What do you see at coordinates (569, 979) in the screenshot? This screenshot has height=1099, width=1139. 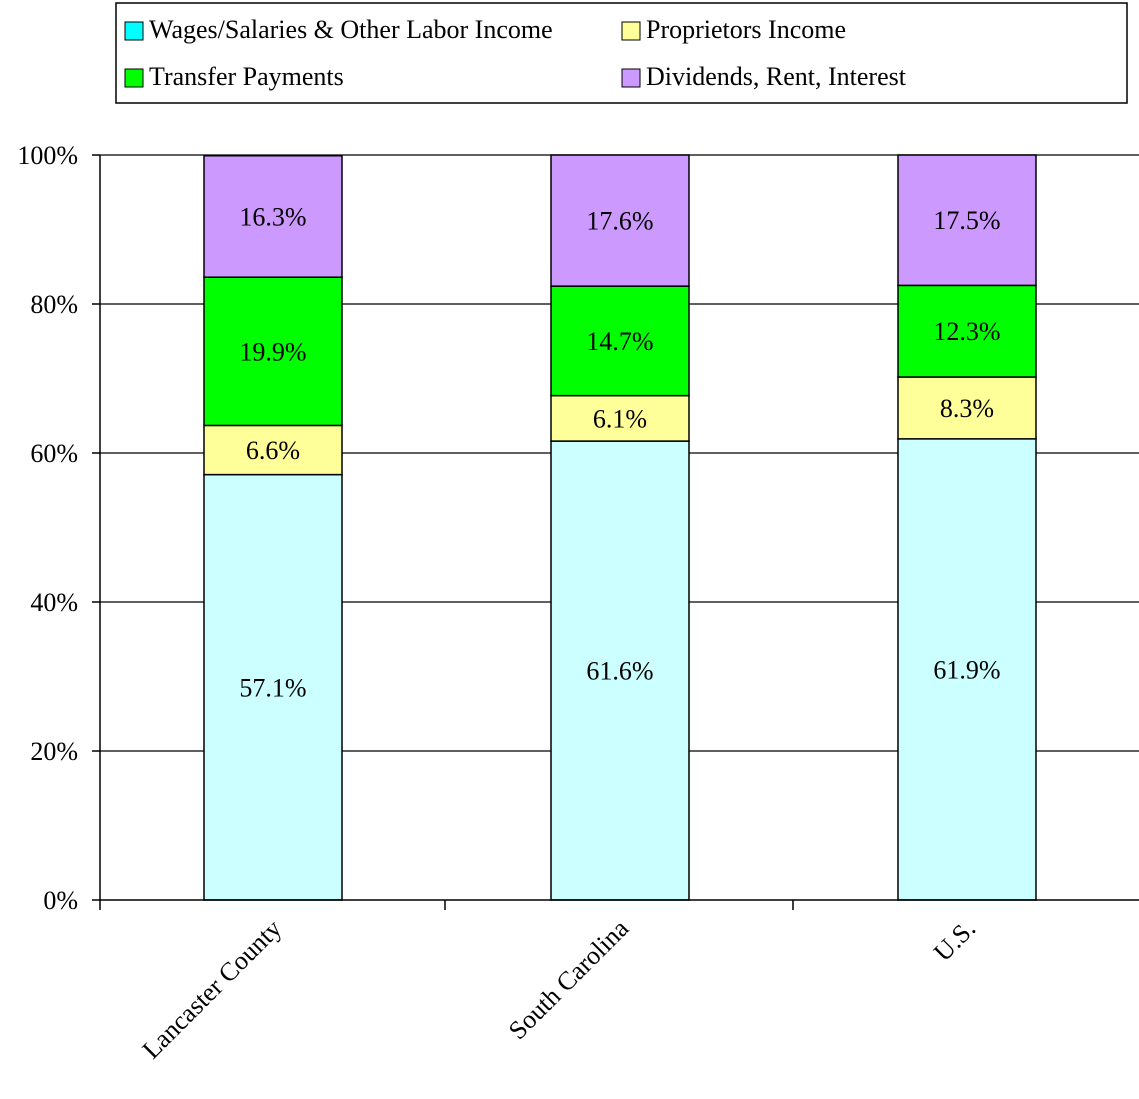 I see `x-tick-label-south-carolina: South Carolina` at bounding box center [569, 979].